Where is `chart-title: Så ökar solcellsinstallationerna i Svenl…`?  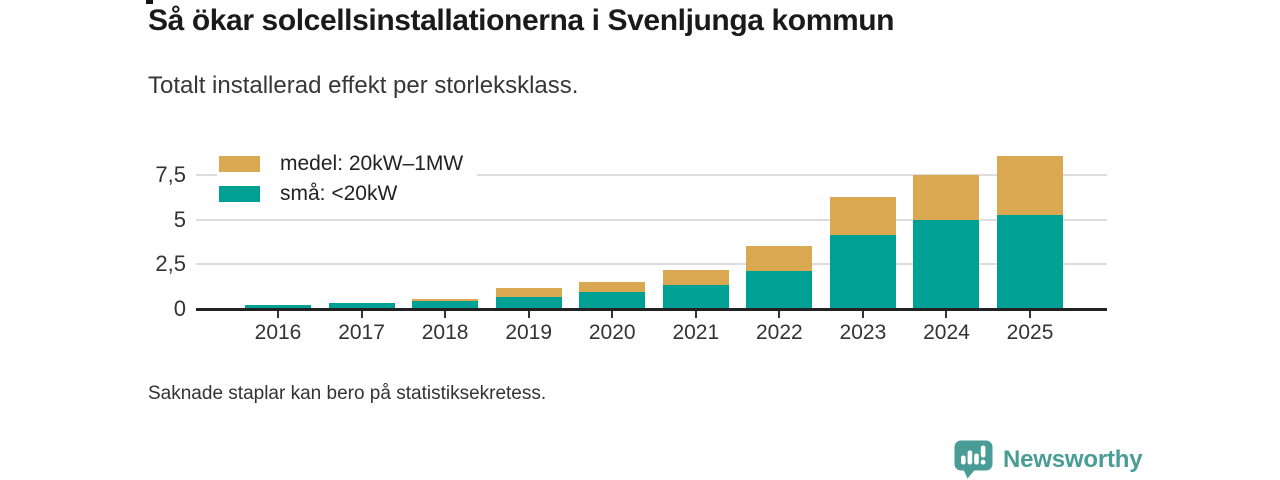 chart-title: Så ökar solcellsinstallationerna i Svenl… is located at coordinates (521, 20).